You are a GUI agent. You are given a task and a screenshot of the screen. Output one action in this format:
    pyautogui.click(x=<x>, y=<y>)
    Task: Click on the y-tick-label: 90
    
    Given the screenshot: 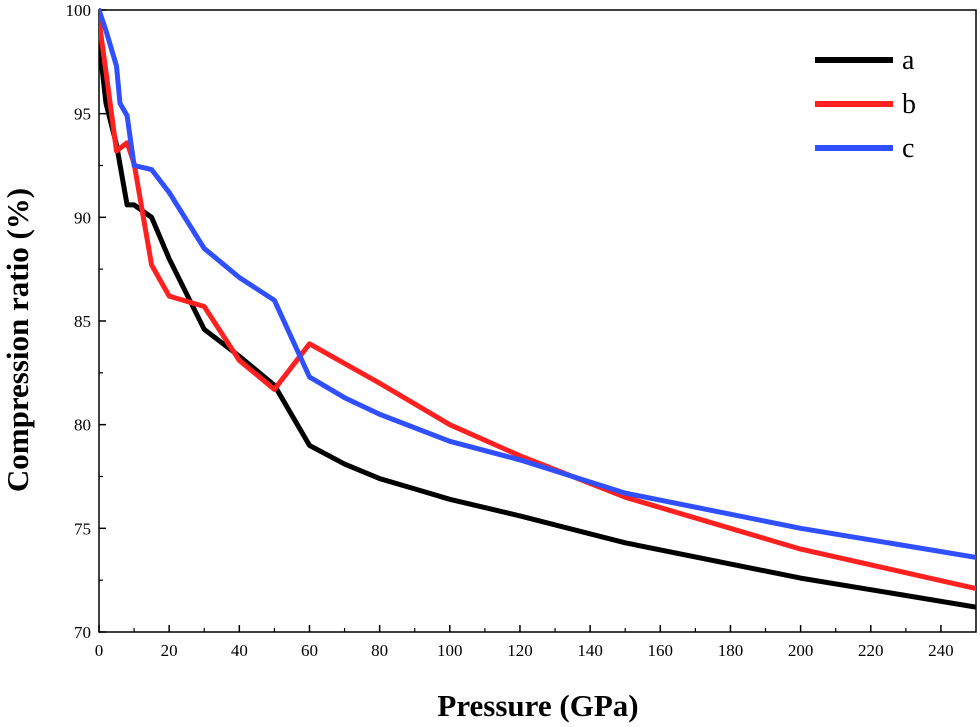 What is the action you would take?
    pyautogui.click(x=82, y=217)
    